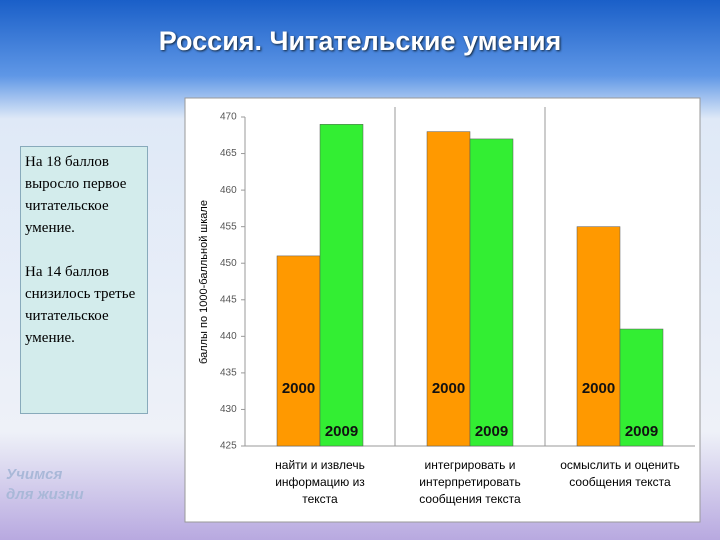 The image size is (720, 540). Describe the element at coordinates (228, 409) in the screenshot. I see `y-tick-label: 430` at that location.